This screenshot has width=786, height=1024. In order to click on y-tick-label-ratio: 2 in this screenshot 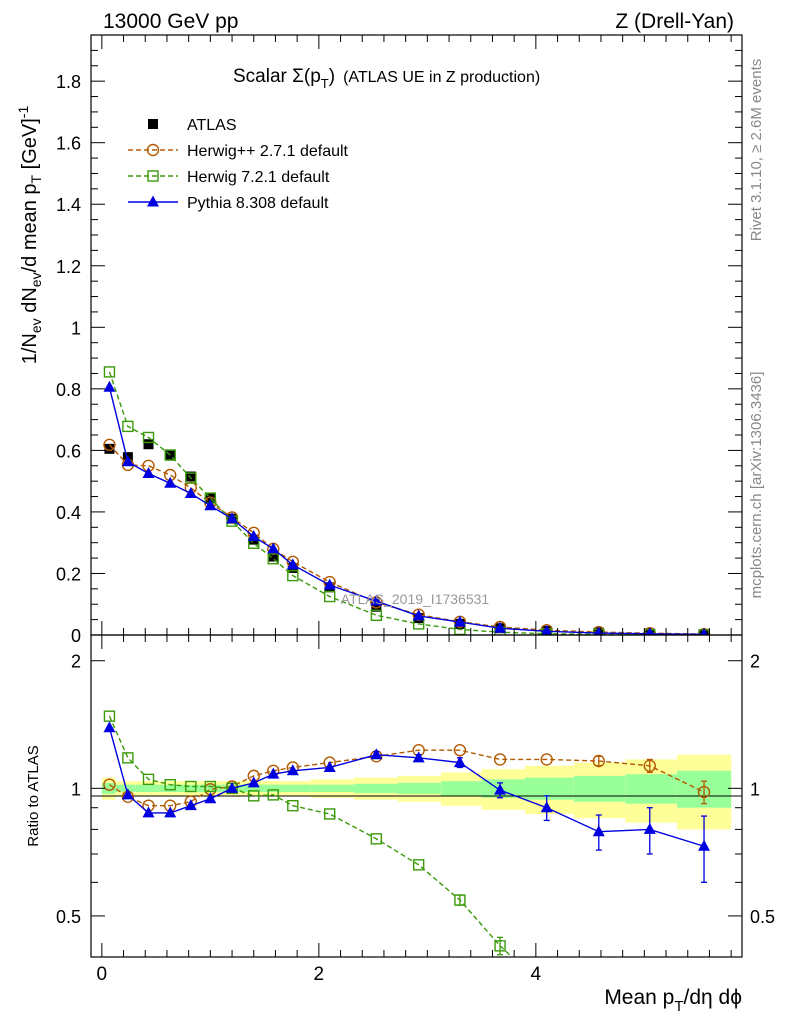, I will do `click(76, 662)`.